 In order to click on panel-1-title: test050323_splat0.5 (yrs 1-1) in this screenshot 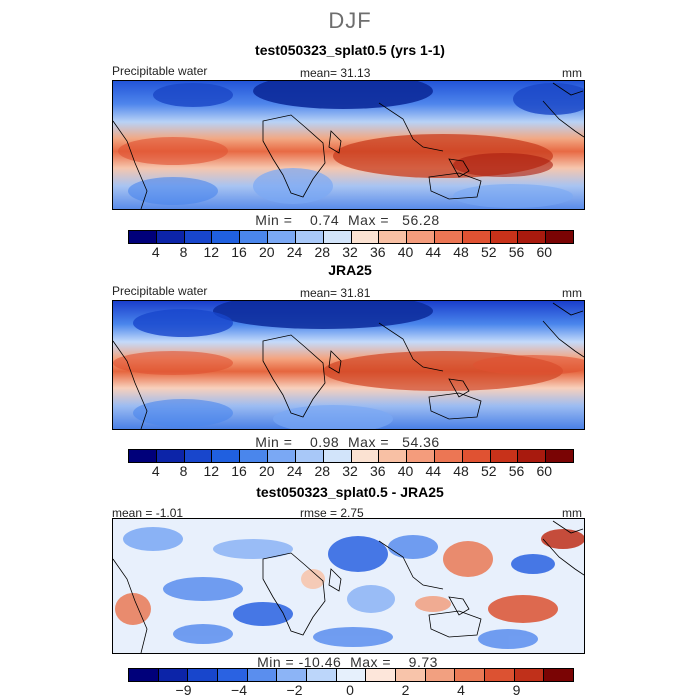, I will do `click(350, 50)`.